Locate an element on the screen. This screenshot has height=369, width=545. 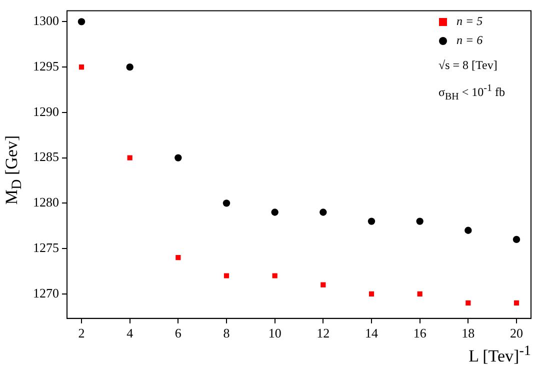
x-tick-label: 12 is located at coordinates (323, 333).